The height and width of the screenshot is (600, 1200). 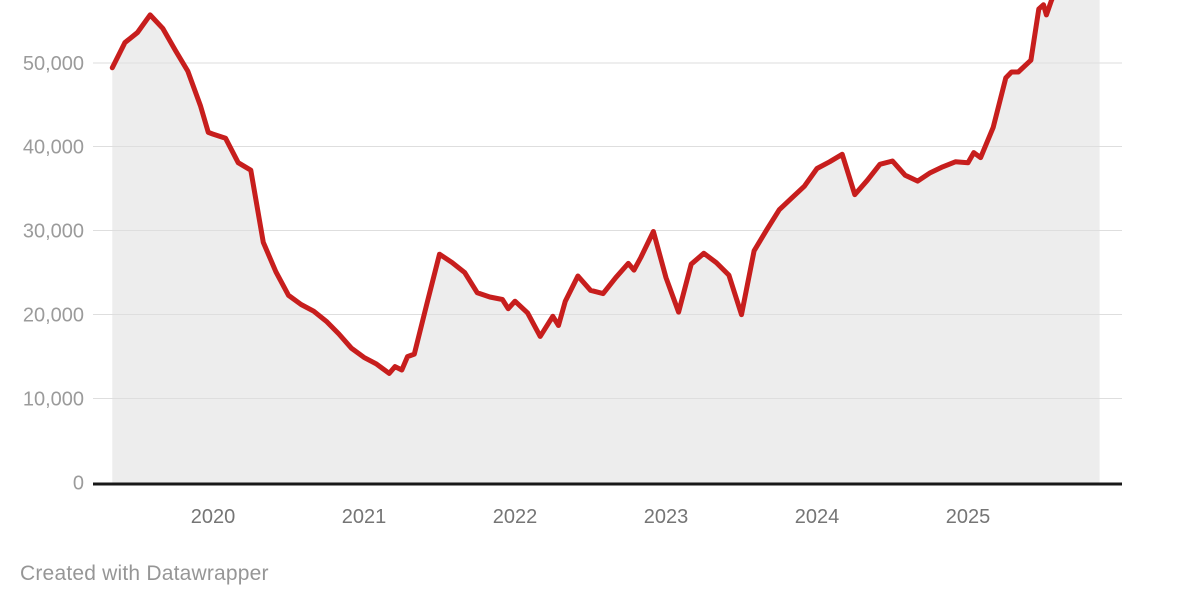 What do you see at coordinates (78, 484) in the screenshot?
I see `y-tick-label: 0` at bounding box center [78, 484].